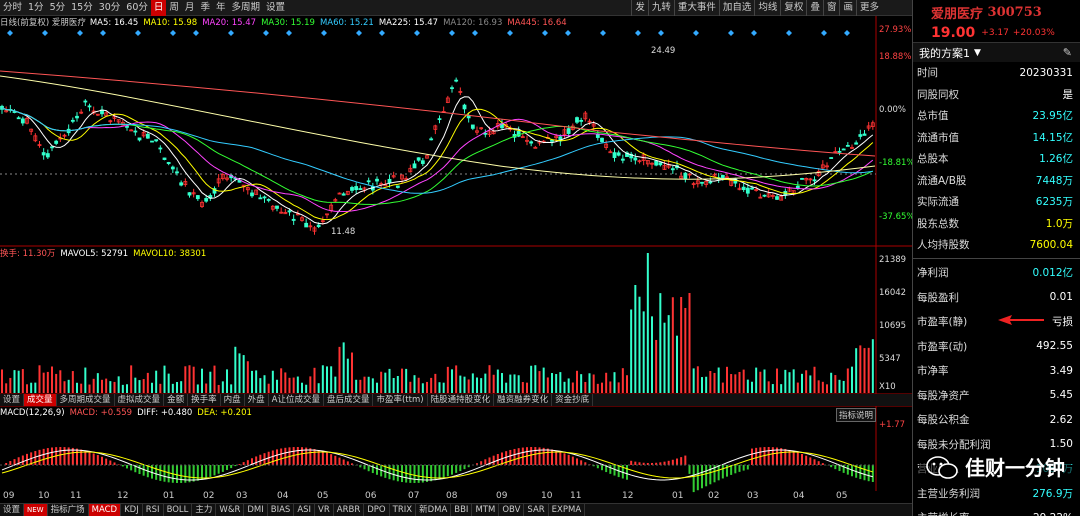 The height and width of the screenshot is (516, 1080). What do you see at coordinates (189, 7) in the screenshot?
I see `period-tab-8: 月` at bounding box center [189, 7].